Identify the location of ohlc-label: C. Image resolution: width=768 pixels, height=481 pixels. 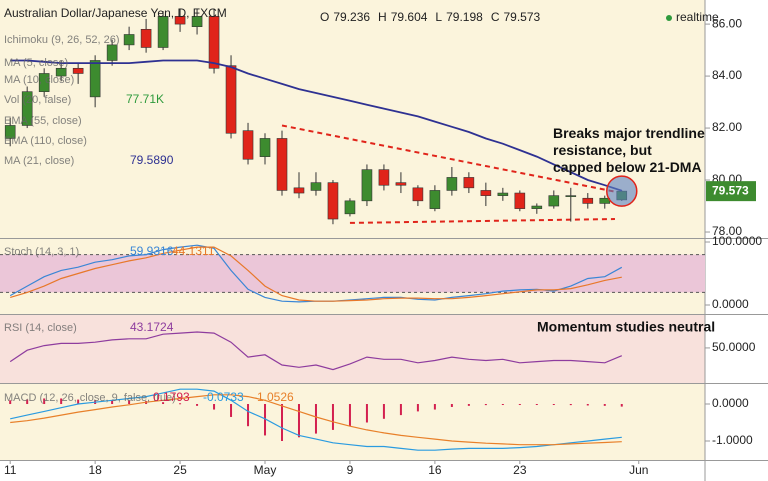
(495, 17).